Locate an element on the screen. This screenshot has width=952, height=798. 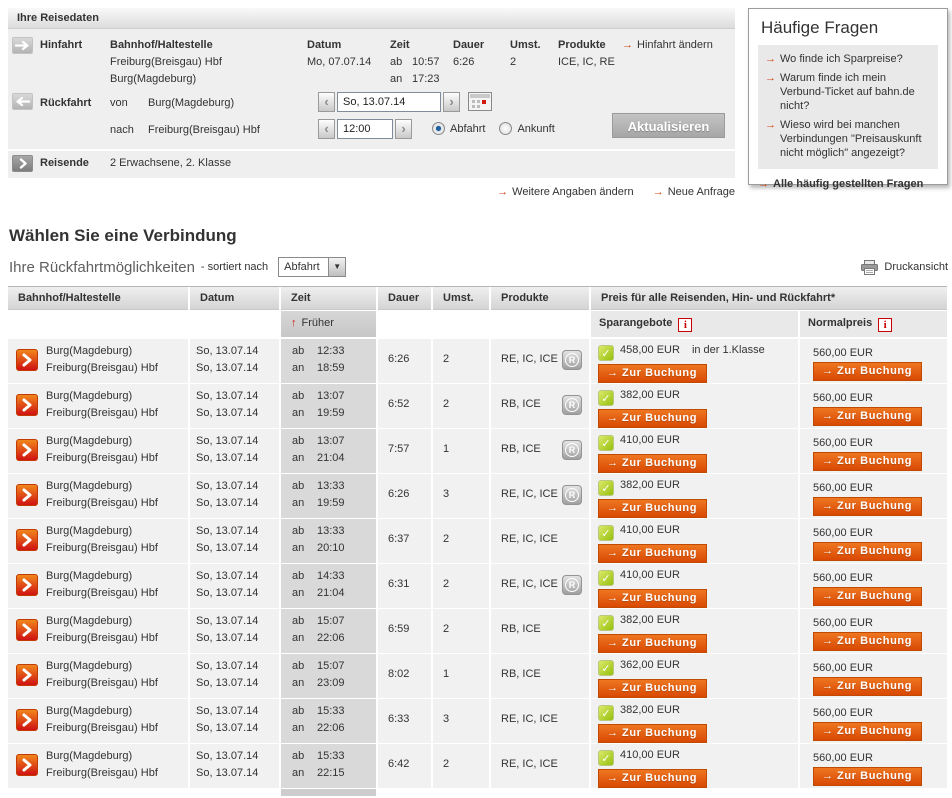
date-stepper: ‹› is located at coordinates (405, 103).